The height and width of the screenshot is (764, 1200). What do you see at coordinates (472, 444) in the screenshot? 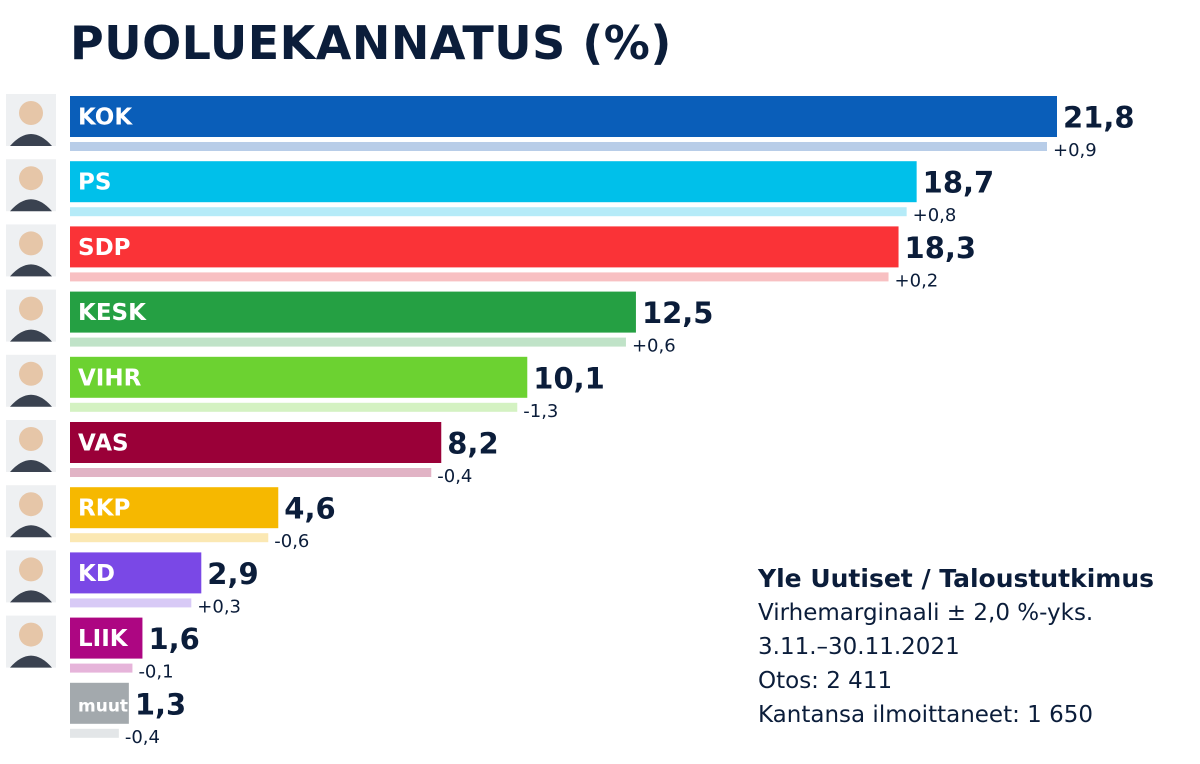
I see `value-label-vas: 8,2` at bounding box center [472, 444].